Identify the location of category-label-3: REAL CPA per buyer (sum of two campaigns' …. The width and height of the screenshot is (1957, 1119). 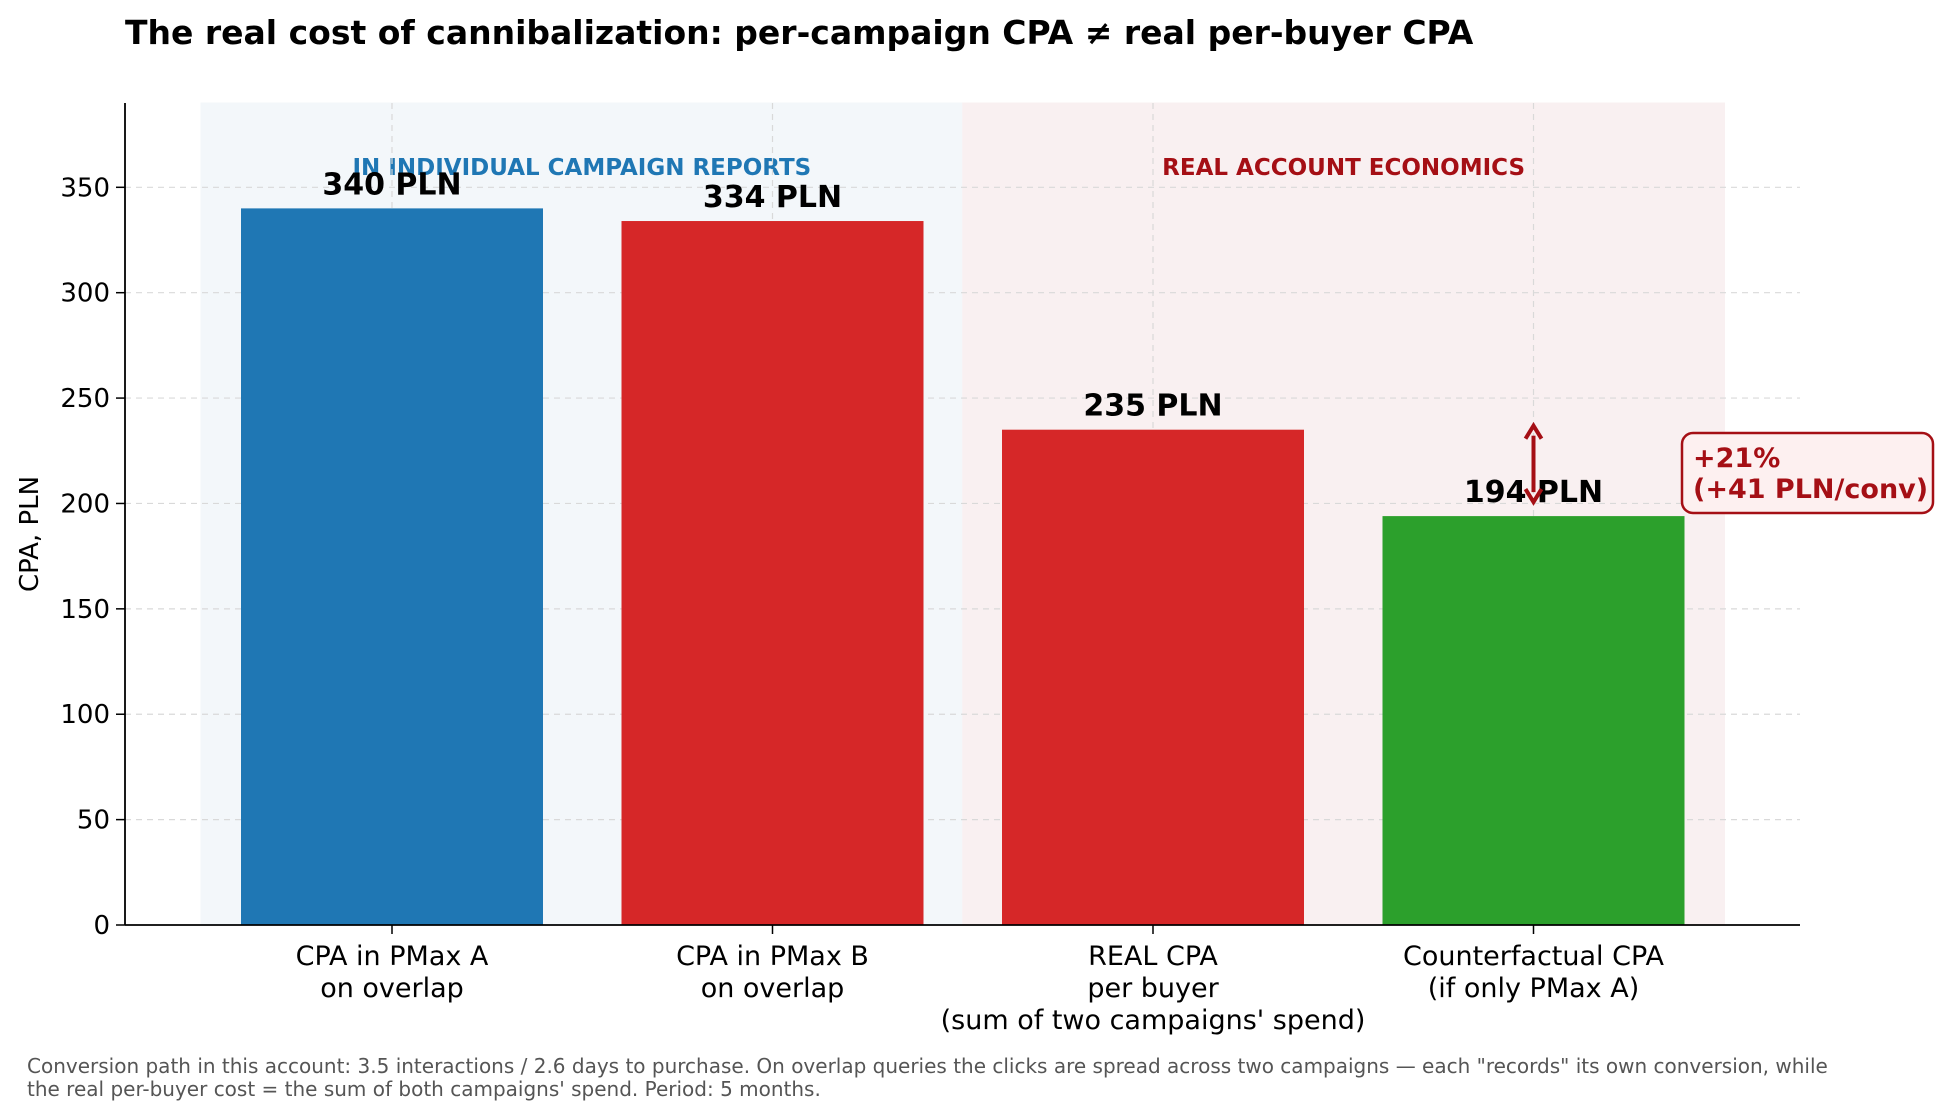
(1153, 988).